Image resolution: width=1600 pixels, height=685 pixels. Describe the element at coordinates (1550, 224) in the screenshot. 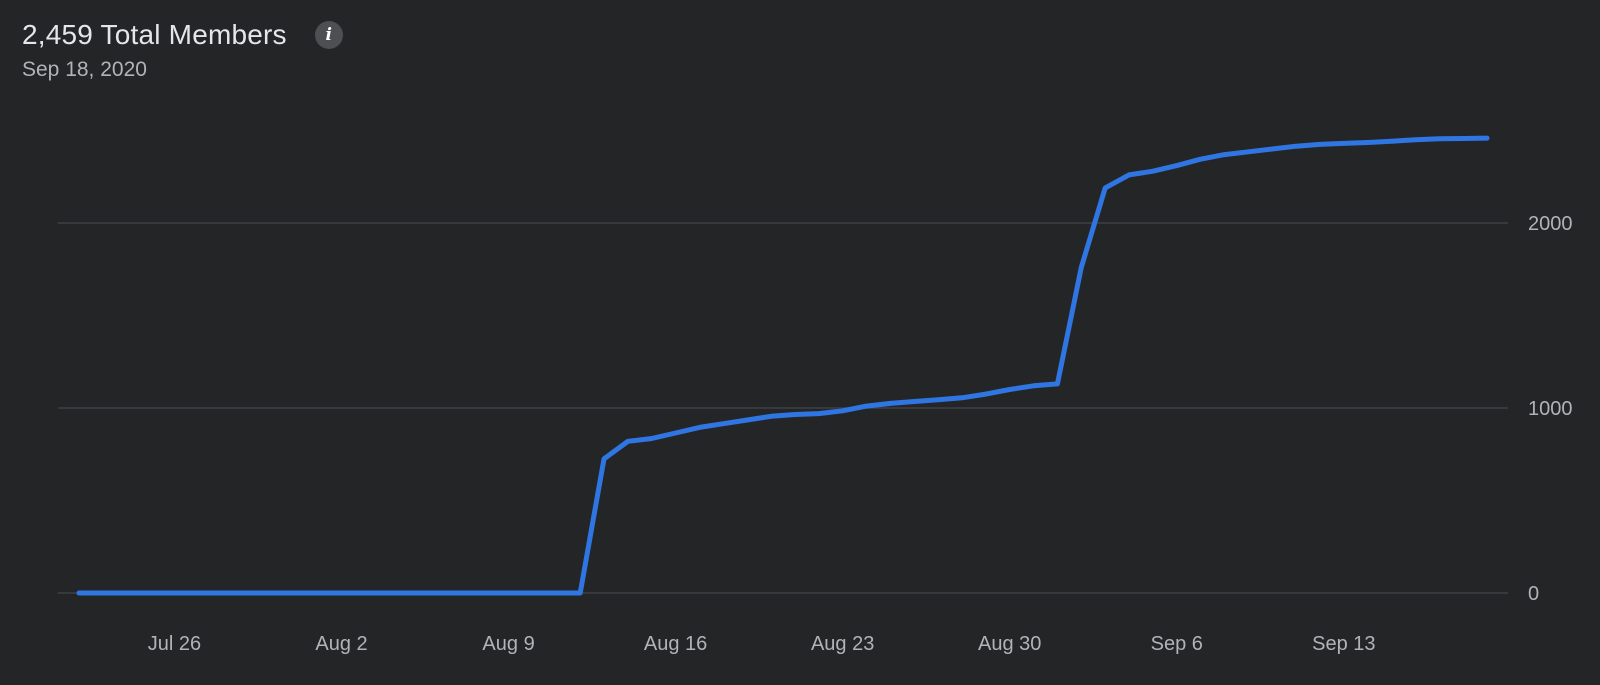

I see `y-tick-label: 2000` at that location.